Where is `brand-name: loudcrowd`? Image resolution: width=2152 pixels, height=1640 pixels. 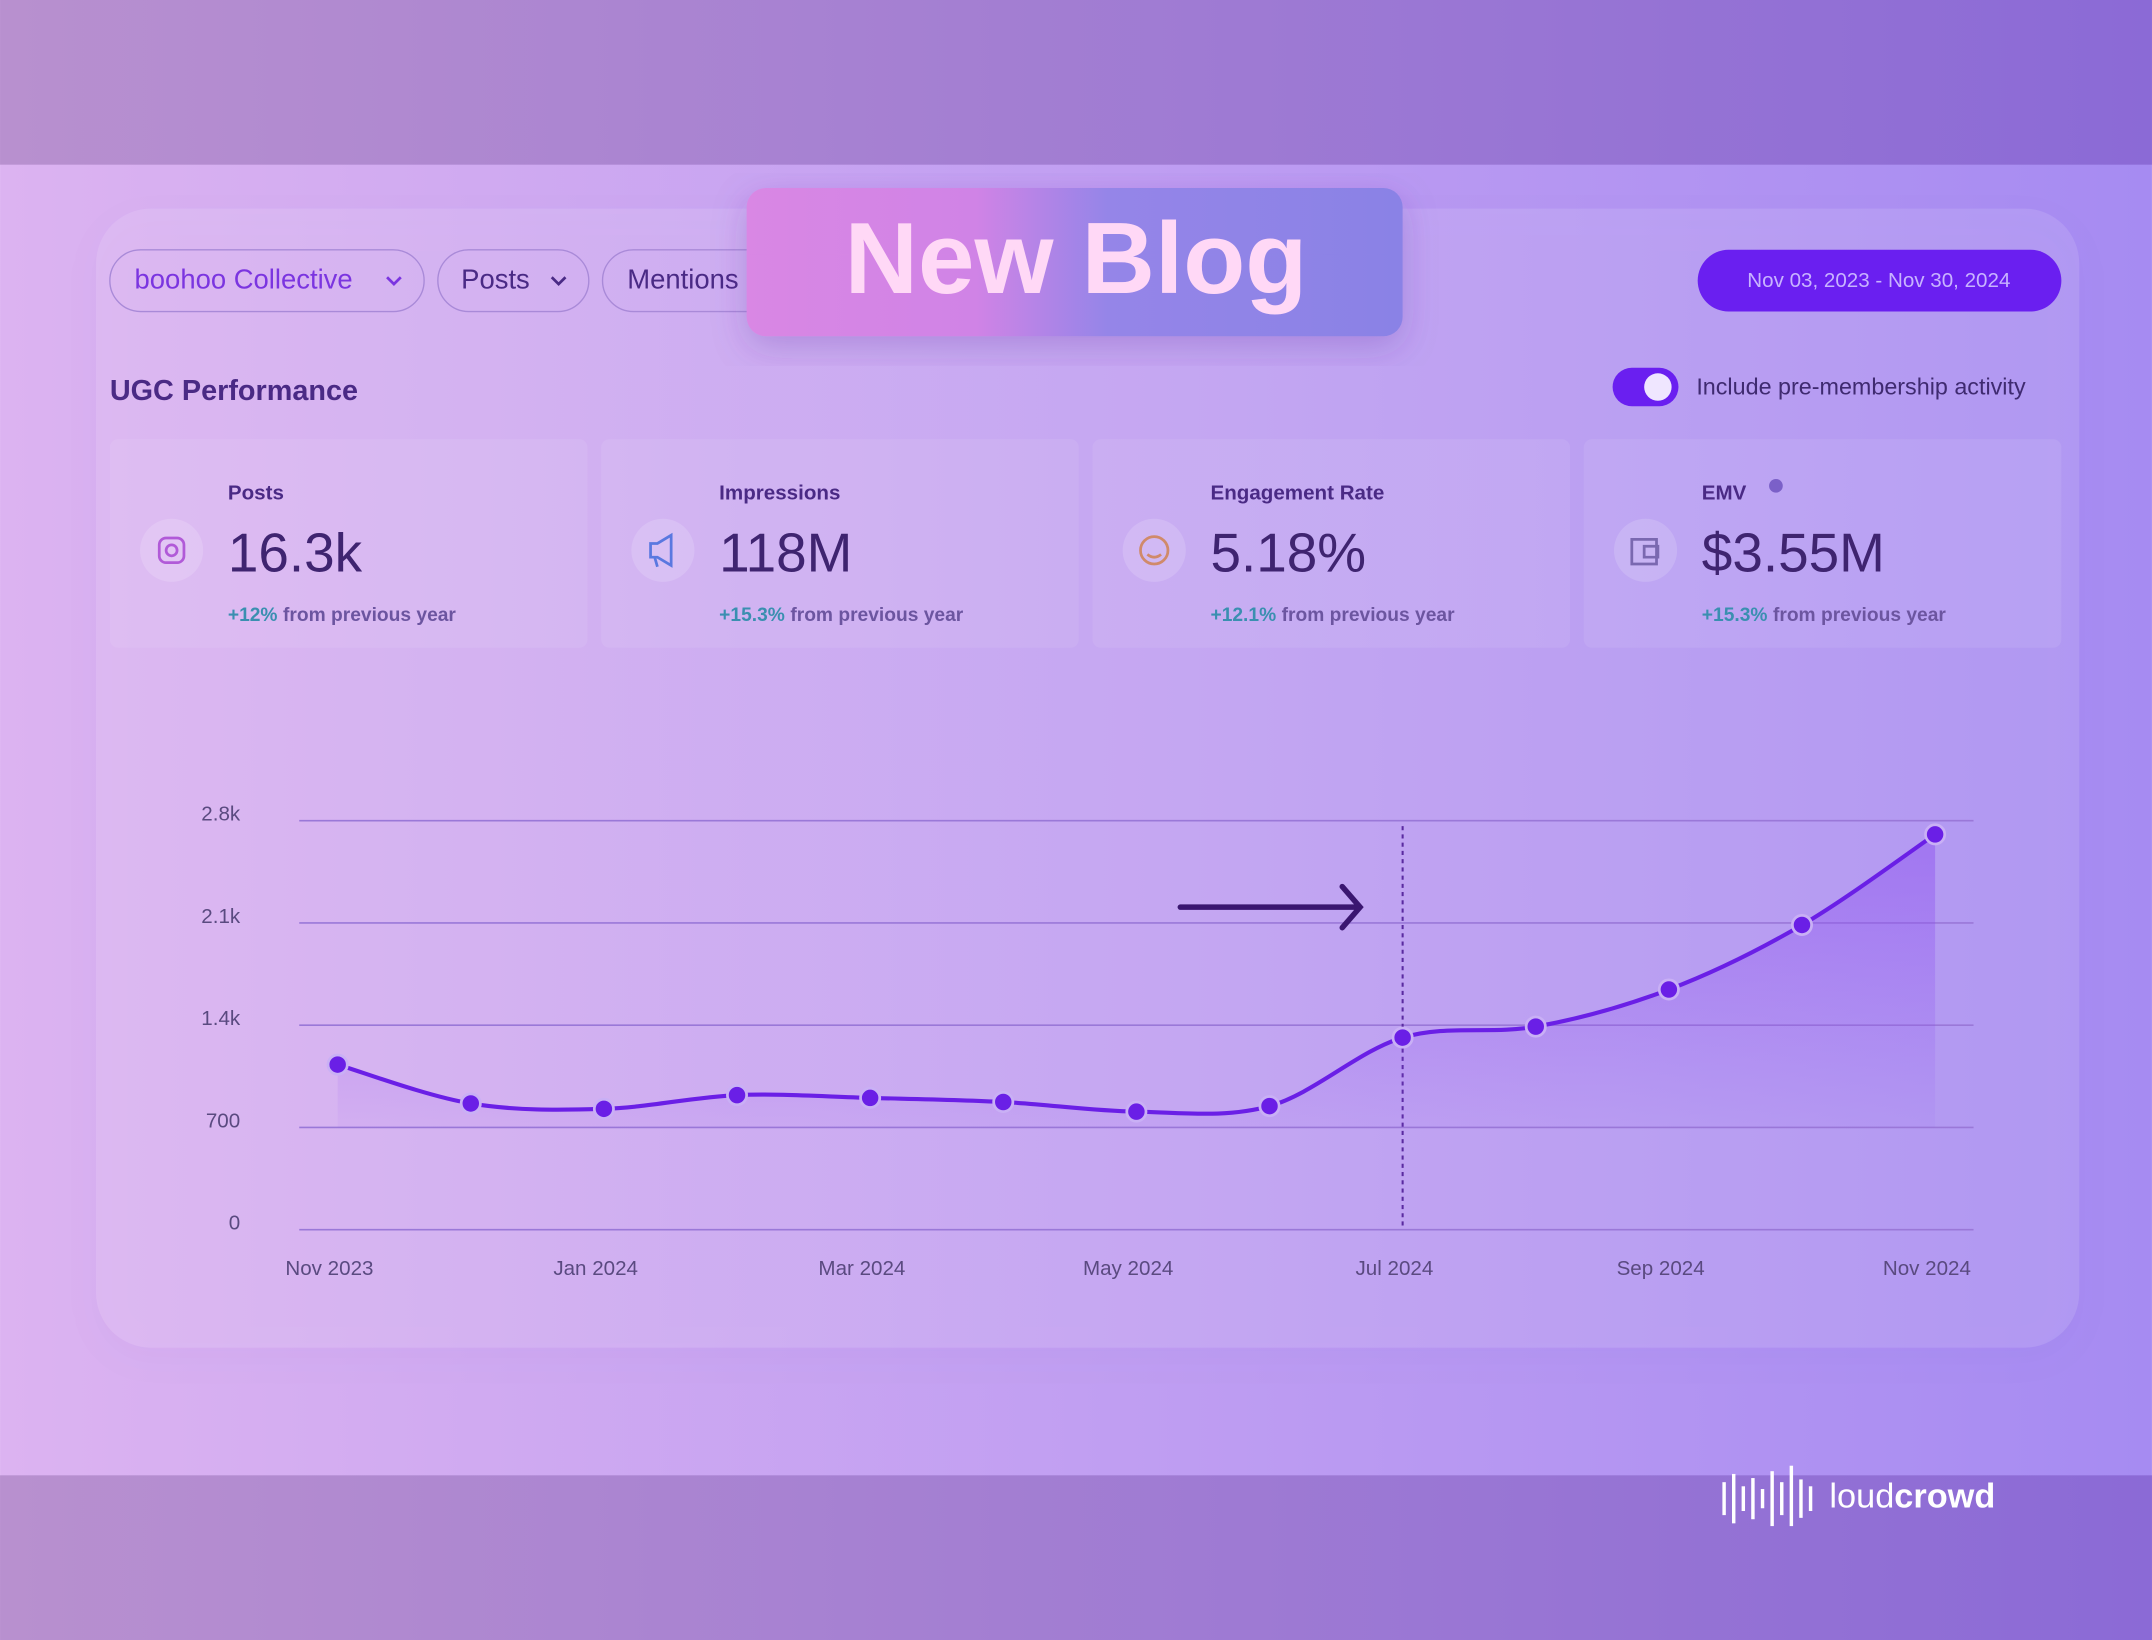 brand-name: loudcrowd is located at coordinates (1912, 1497).